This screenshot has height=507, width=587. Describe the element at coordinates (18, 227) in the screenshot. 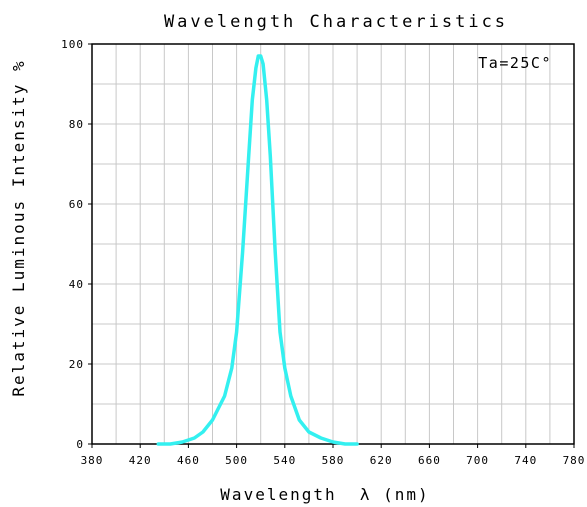

I see `y-axis-label: Relative Luminous Intensity %` at that location.